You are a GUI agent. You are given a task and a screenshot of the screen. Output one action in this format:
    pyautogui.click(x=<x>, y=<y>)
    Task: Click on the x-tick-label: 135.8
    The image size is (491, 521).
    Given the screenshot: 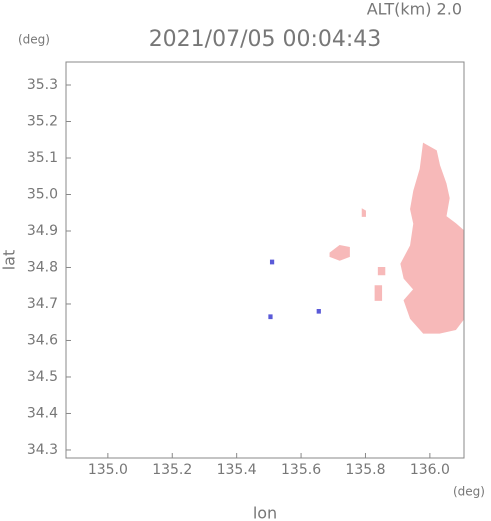 What is the action you would take?
    pyautogui.click(x=365, y=470)
    